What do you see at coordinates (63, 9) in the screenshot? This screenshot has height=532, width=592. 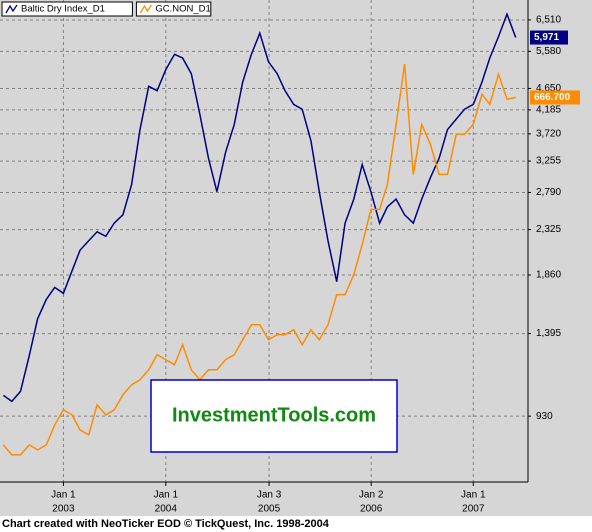 I see `legend-label: Baltic Dry Index_D1` at bounding box center [63, 9].